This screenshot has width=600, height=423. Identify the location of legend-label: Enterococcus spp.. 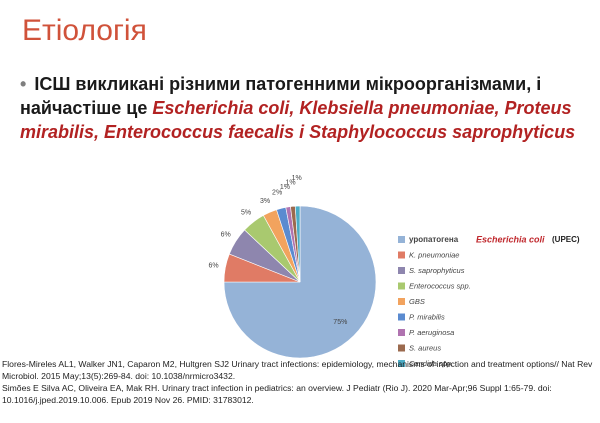
(440, 285).